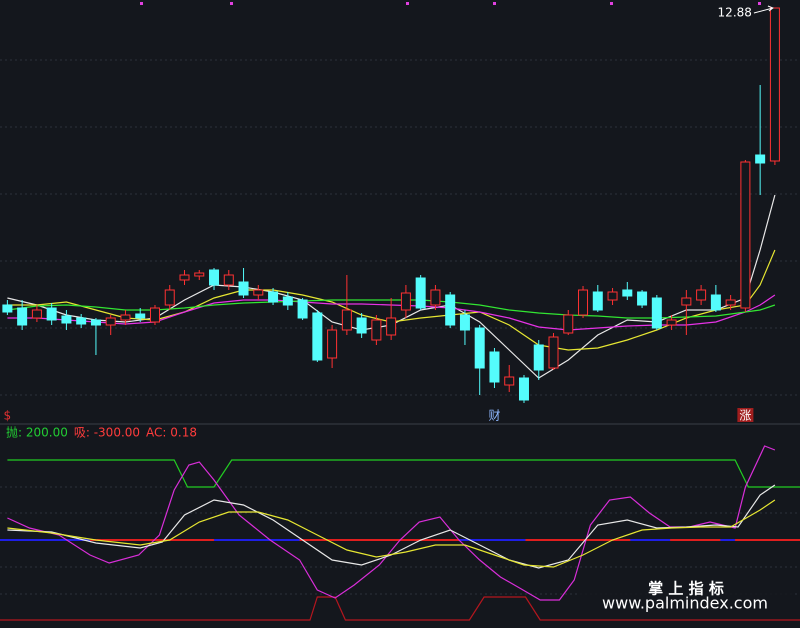 This screenshot has width=800, height=628. I want to click on price-label: 12.88, so click(735, 13).